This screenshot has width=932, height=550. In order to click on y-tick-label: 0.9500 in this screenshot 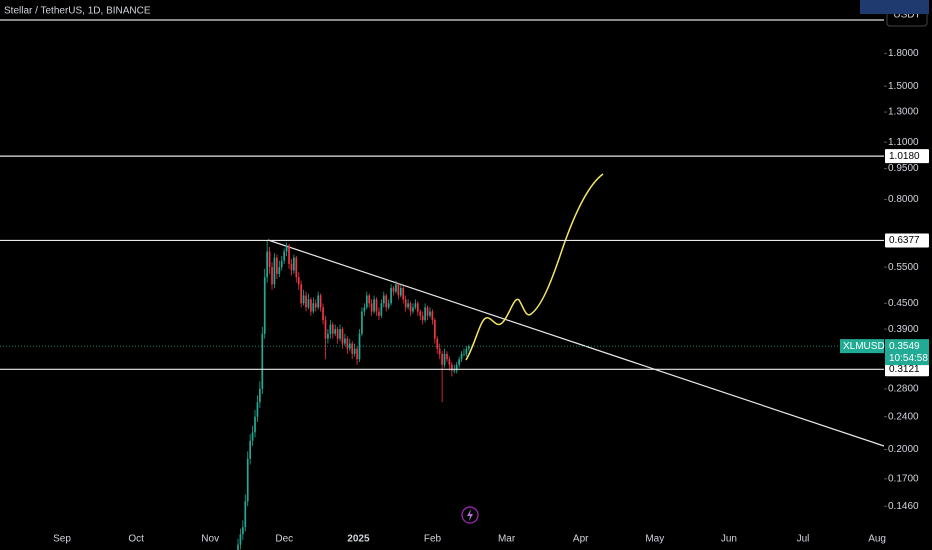, I will do `click(903, 168)`.